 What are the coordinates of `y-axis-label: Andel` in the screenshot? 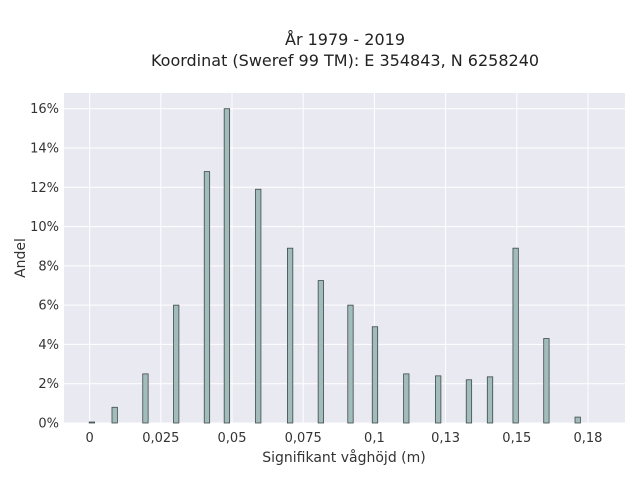 It's located at (21, 258).